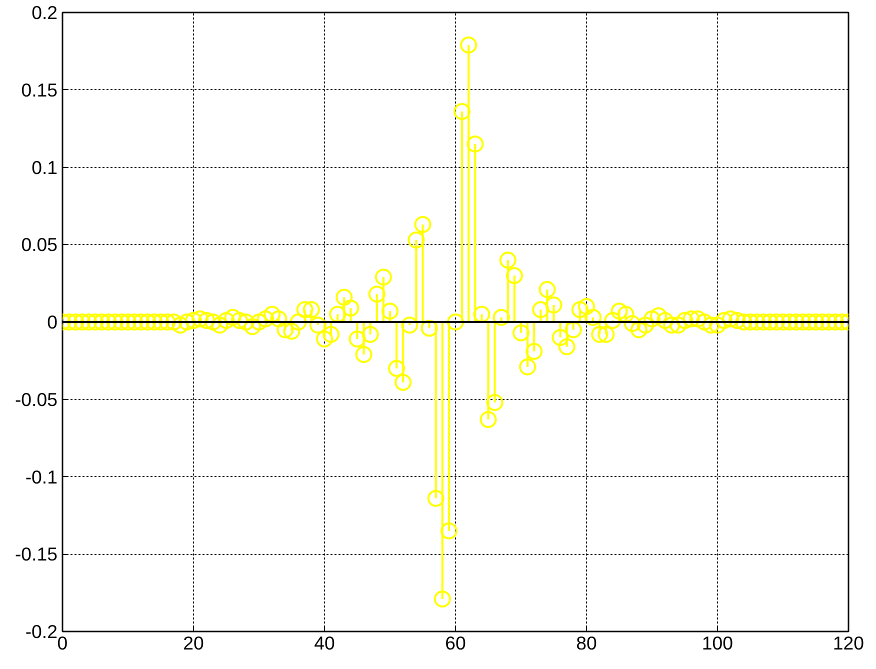 The width and height of the screenshot is (876, 669). Describe the element at coordinates (36, 399) in the screenshot. I see `y-tick-label: -0.05` at that location.